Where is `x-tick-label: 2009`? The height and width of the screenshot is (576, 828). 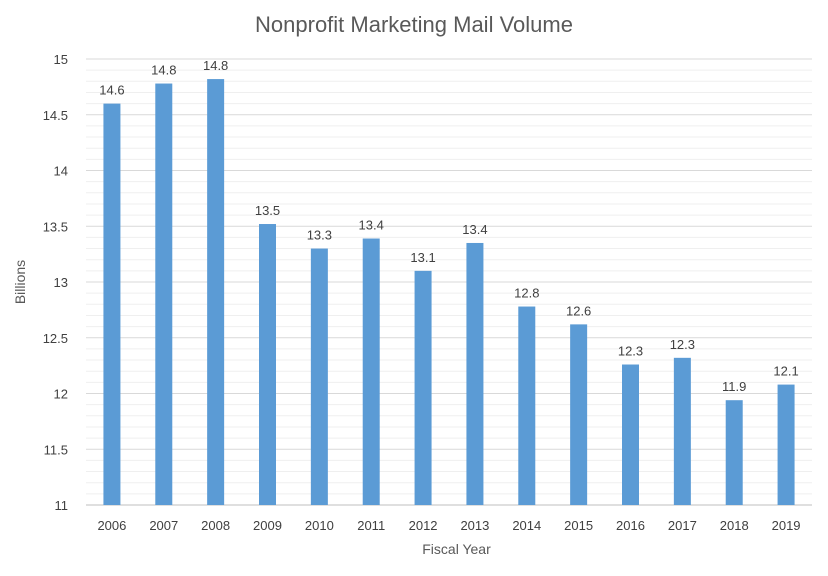 x-tick-label: 2009 is located at coordinates (267, 525).